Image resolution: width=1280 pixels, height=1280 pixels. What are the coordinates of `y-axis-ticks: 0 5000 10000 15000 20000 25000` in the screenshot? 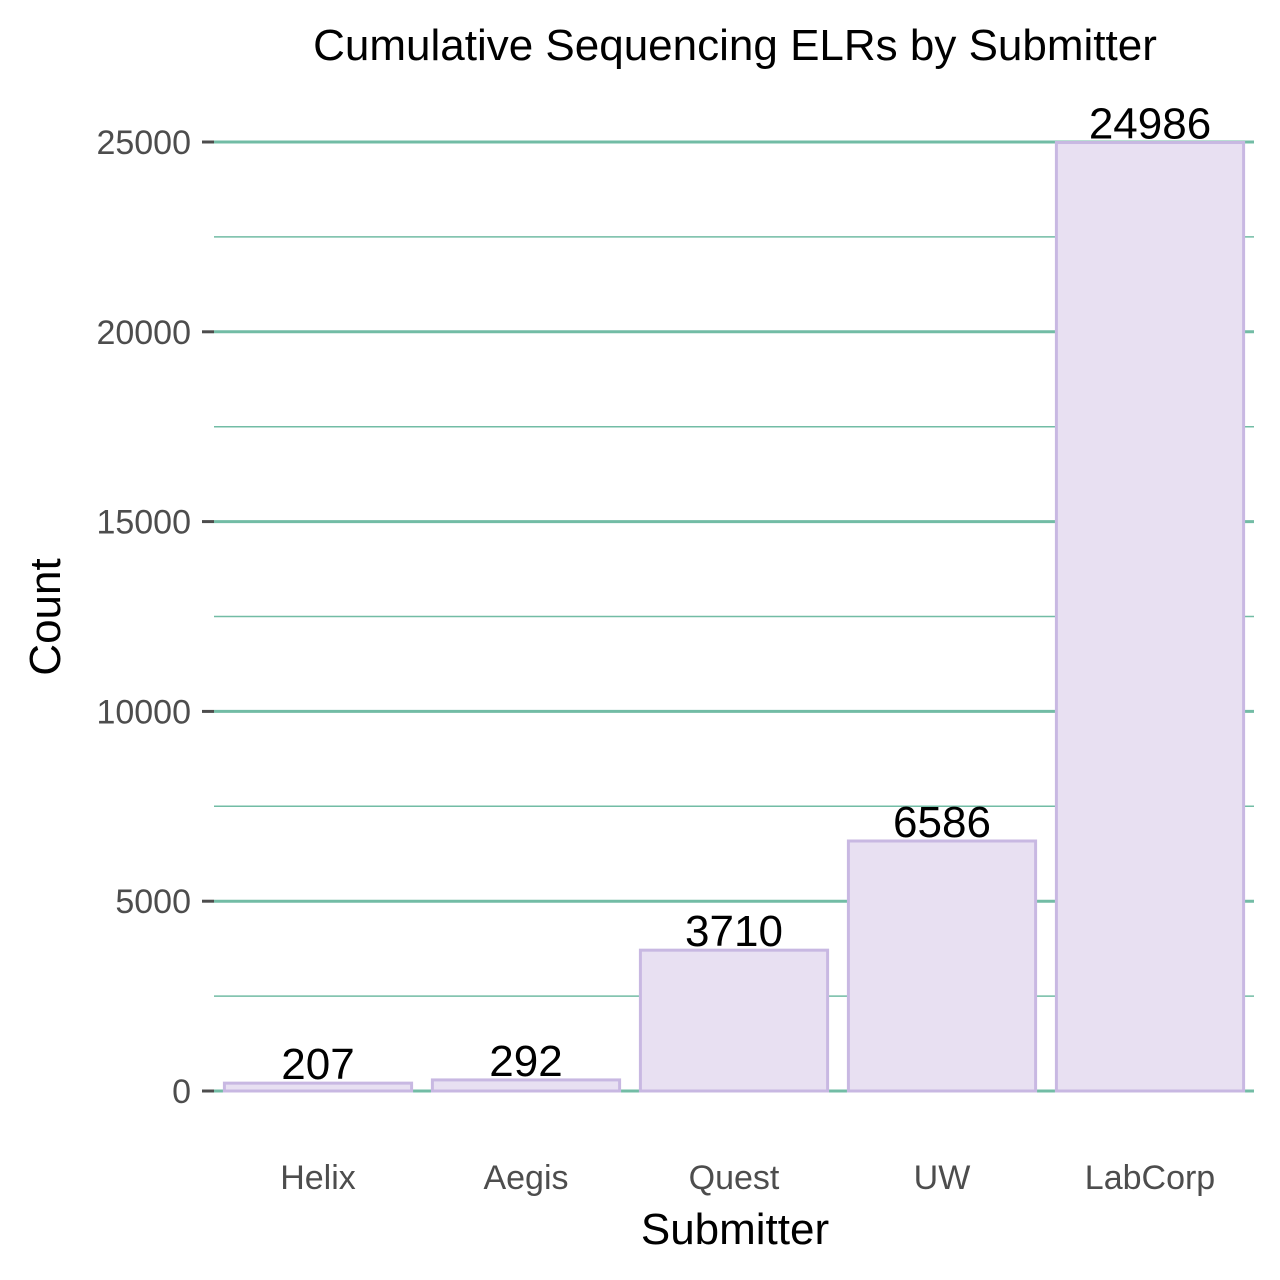 It's located at (155, 617).